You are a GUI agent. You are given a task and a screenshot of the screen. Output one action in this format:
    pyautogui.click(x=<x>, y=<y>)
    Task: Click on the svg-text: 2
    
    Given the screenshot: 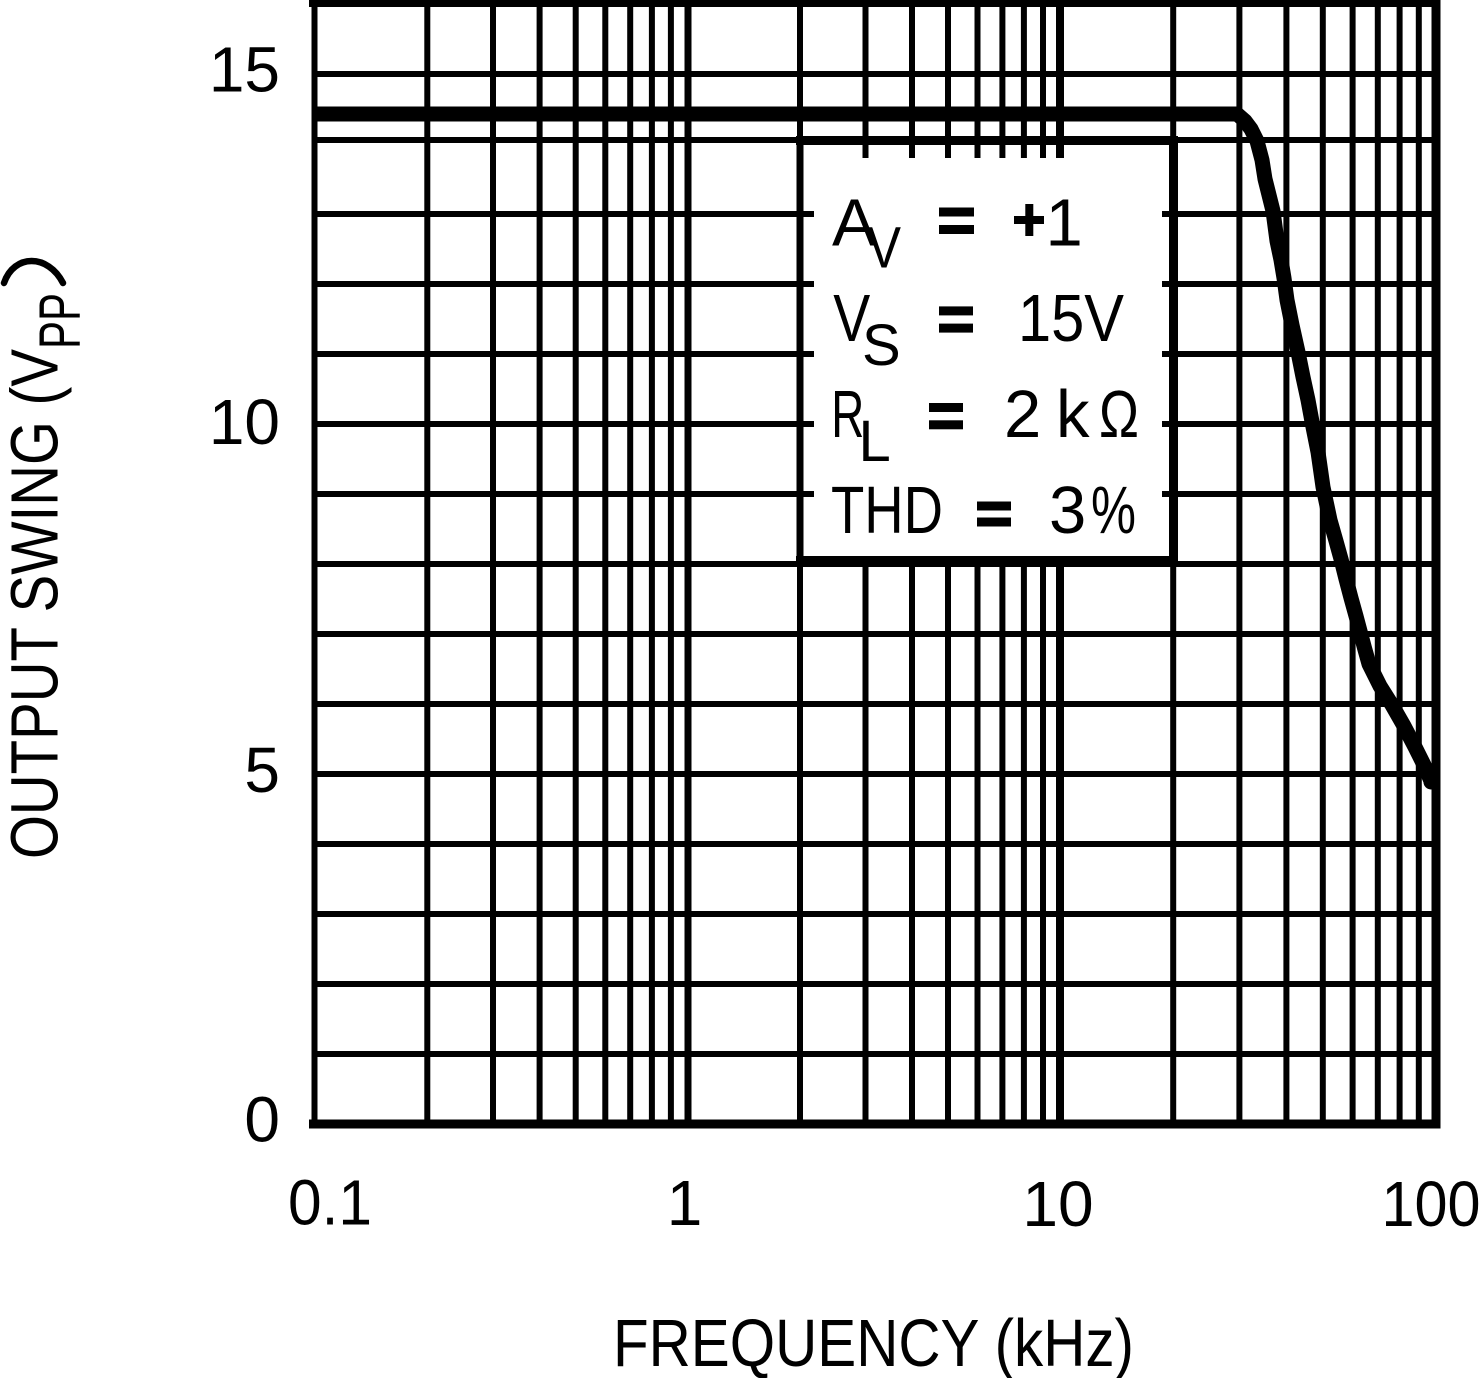 What is the action you would take?
    pyautogui.click(x=1022, y=414)
    